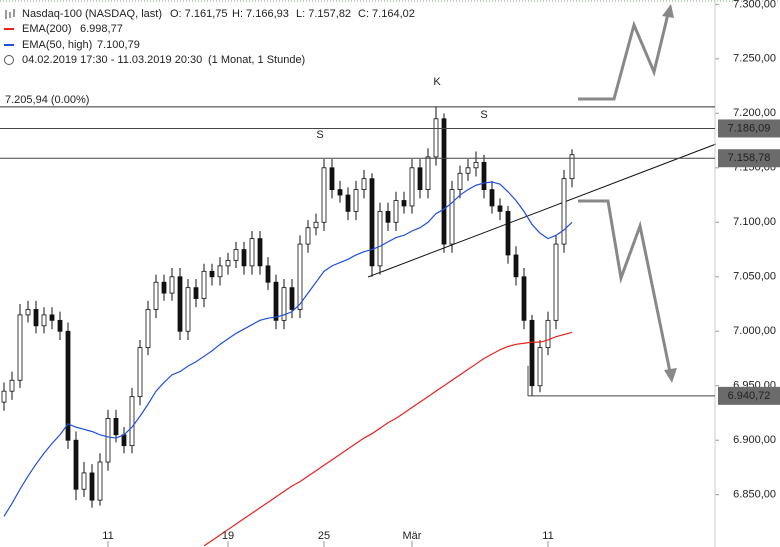  Describe the element at coordinates (228, 536) in the screenshot. I see `x-tick-label: 19` at that location.